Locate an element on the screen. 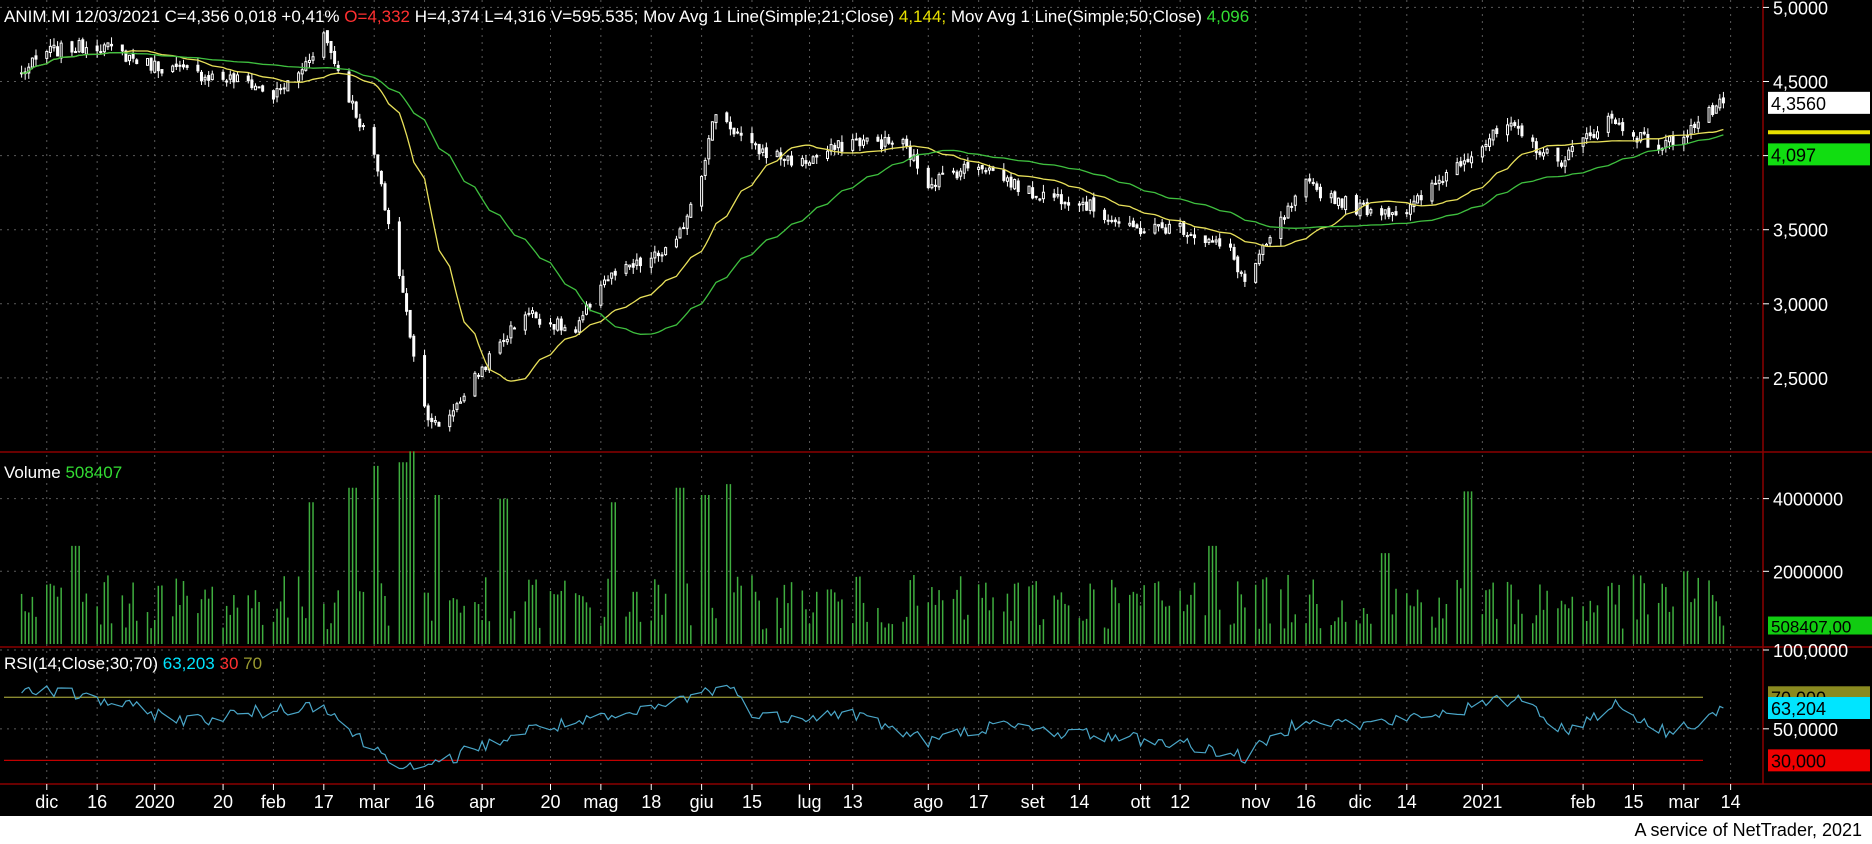  header-low: L=4,316 is located at coordinates (515, 16).